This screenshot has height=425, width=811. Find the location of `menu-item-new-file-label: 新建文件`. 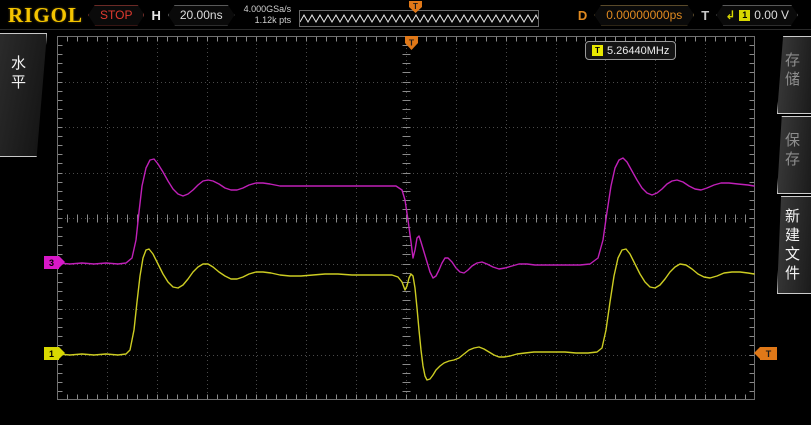

menu-item-new-file-label: 新建文件 is located at coordinates (793, 244).